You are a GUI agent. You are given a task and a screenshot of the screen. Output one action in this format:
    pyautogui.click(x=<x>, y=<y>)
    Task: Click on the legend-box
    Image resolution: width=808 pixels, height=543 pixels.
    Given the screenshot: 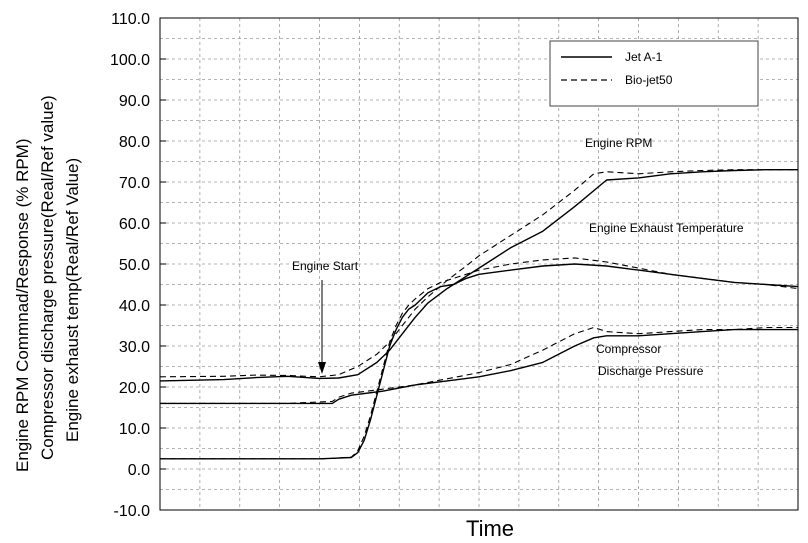 What is the action you would take?
    pyautogui.click(x=654, y=73)
    